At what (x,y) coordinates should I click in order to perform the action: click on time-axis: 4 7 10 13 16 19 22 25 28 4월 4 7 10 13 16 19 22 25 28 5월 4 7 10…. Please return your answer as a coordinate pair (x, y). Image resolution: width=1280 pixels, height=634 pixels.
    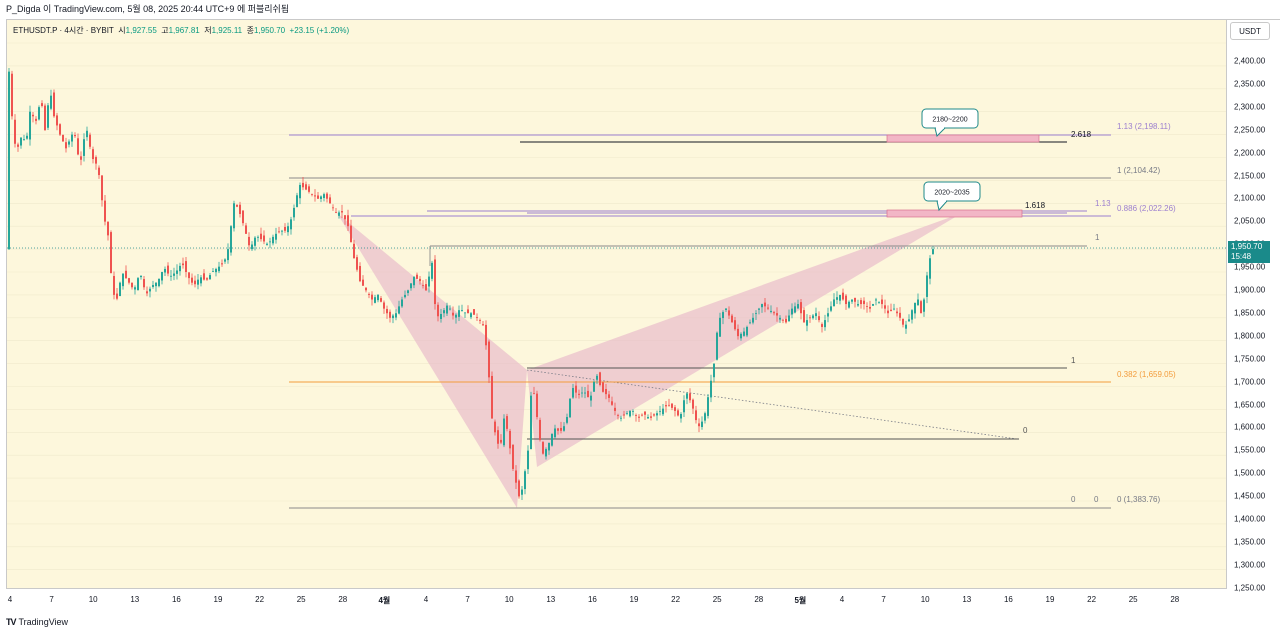
    Looking at the image, I should click on (613, 599).